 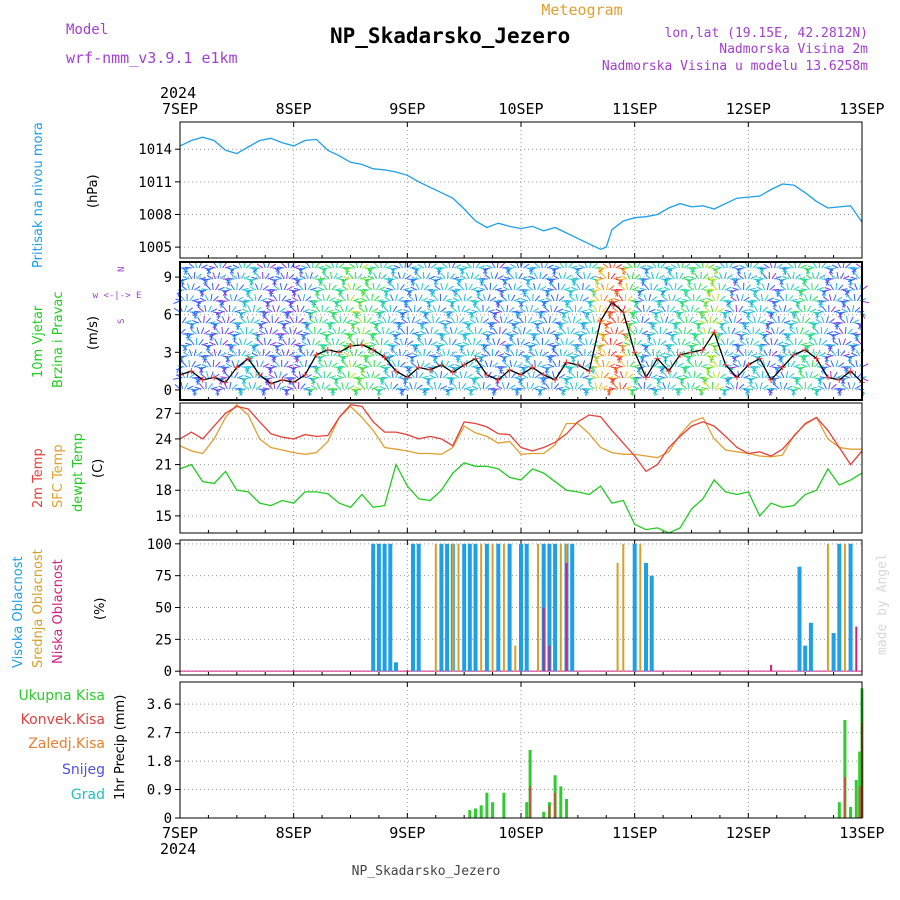 I want to click on wind-rose-north: N, so click(x=122, y=269).